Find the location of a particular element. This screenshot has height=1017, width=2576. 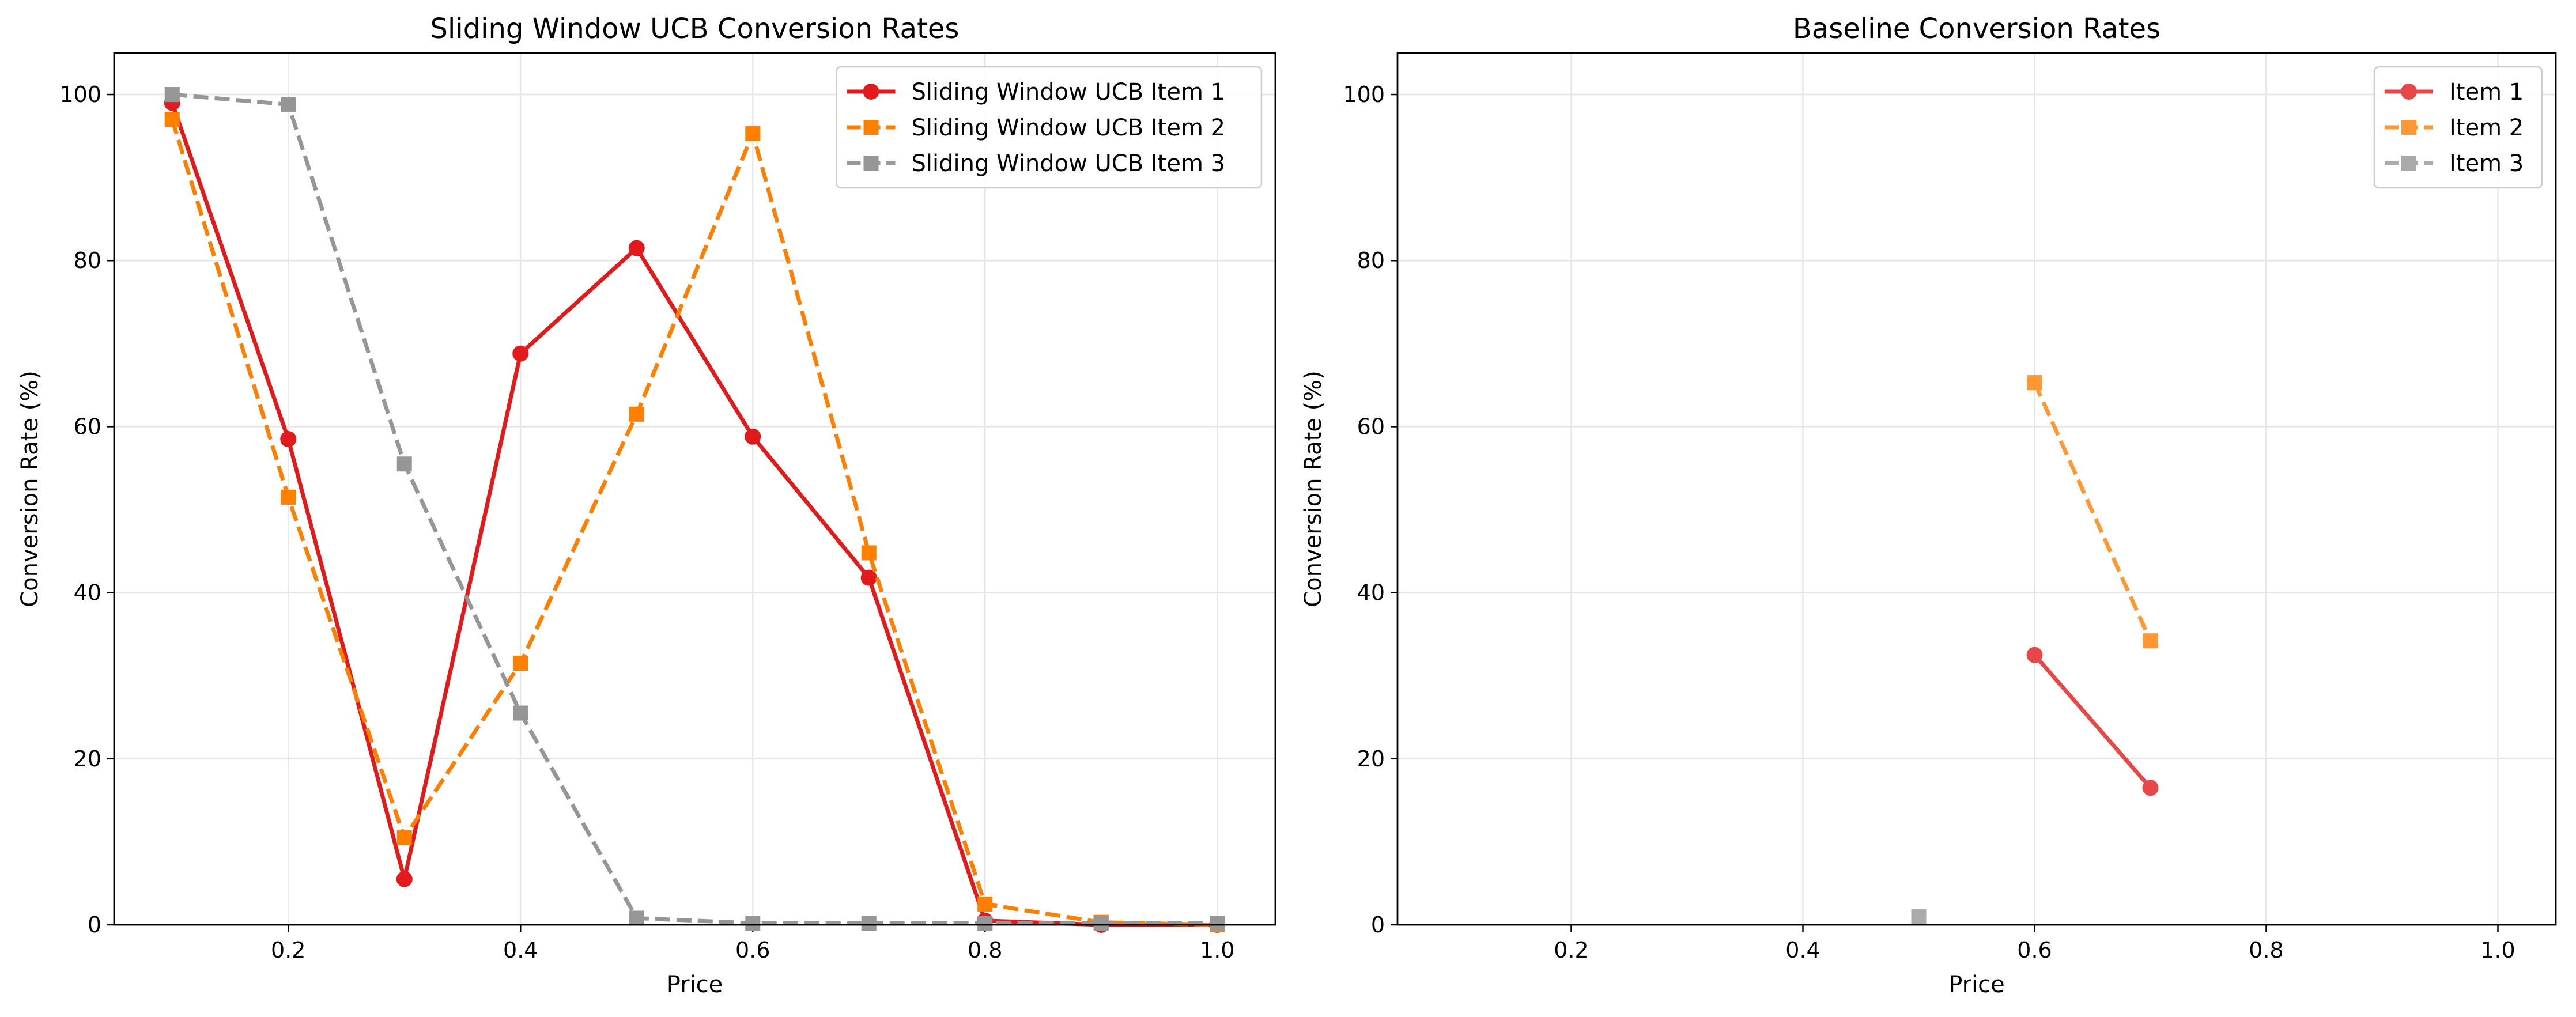

legend-label: Item 2 is located at coordinates (2486, 128).